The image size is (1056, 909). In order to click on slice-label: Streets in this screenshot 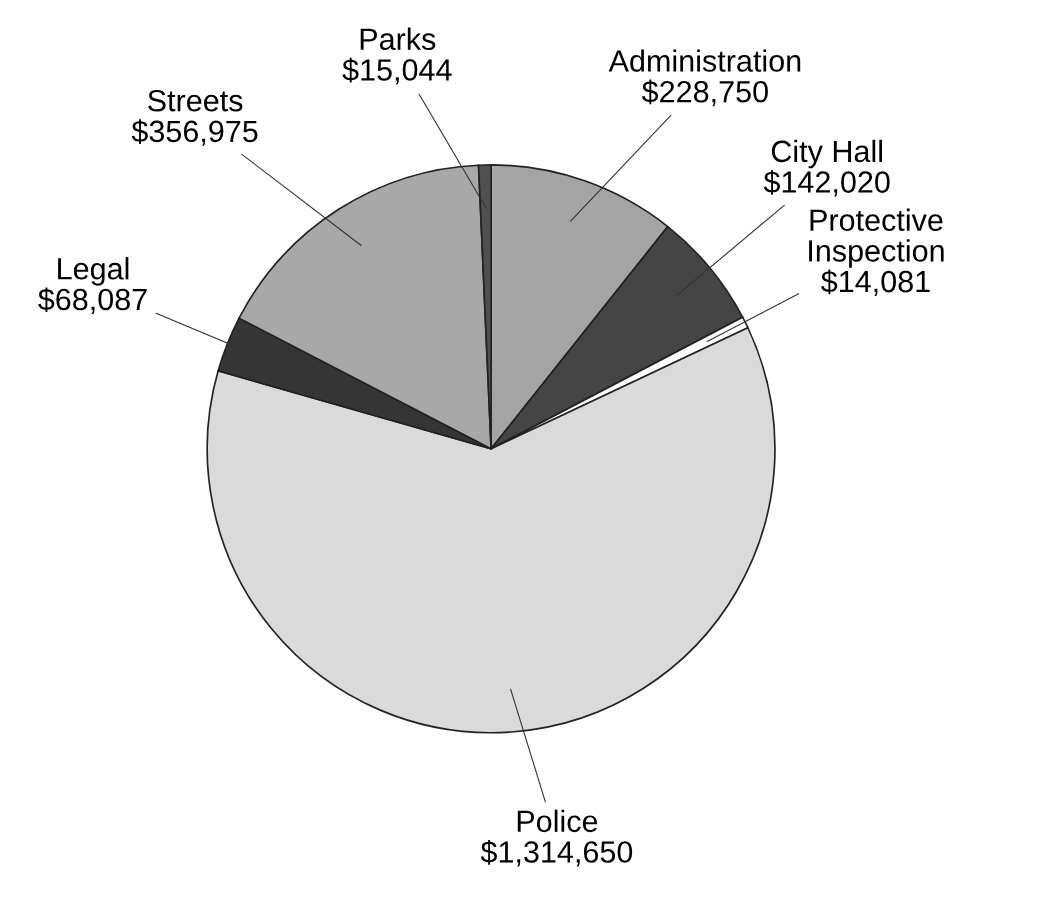, I will do `click(195, 100)`.